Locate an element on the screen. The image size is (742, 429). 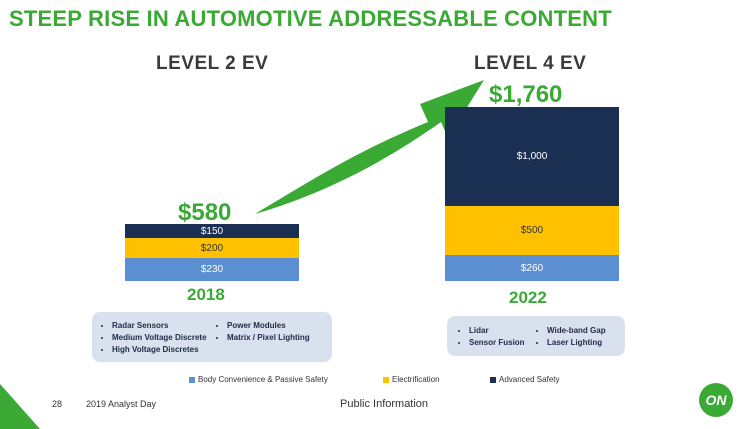
legend-item-advanced-safety: Advanced Safety is located at coordinates (524, 379).